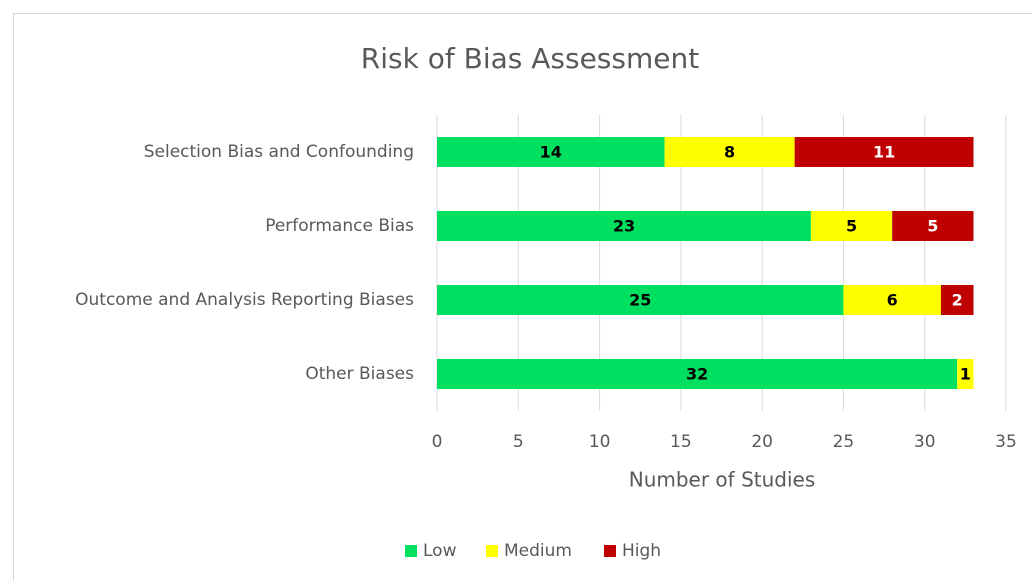  What do you see at coordinates (925, 442) in the screenshot?
I see `x-tick-label: 30` at bounding box center [925, 442].